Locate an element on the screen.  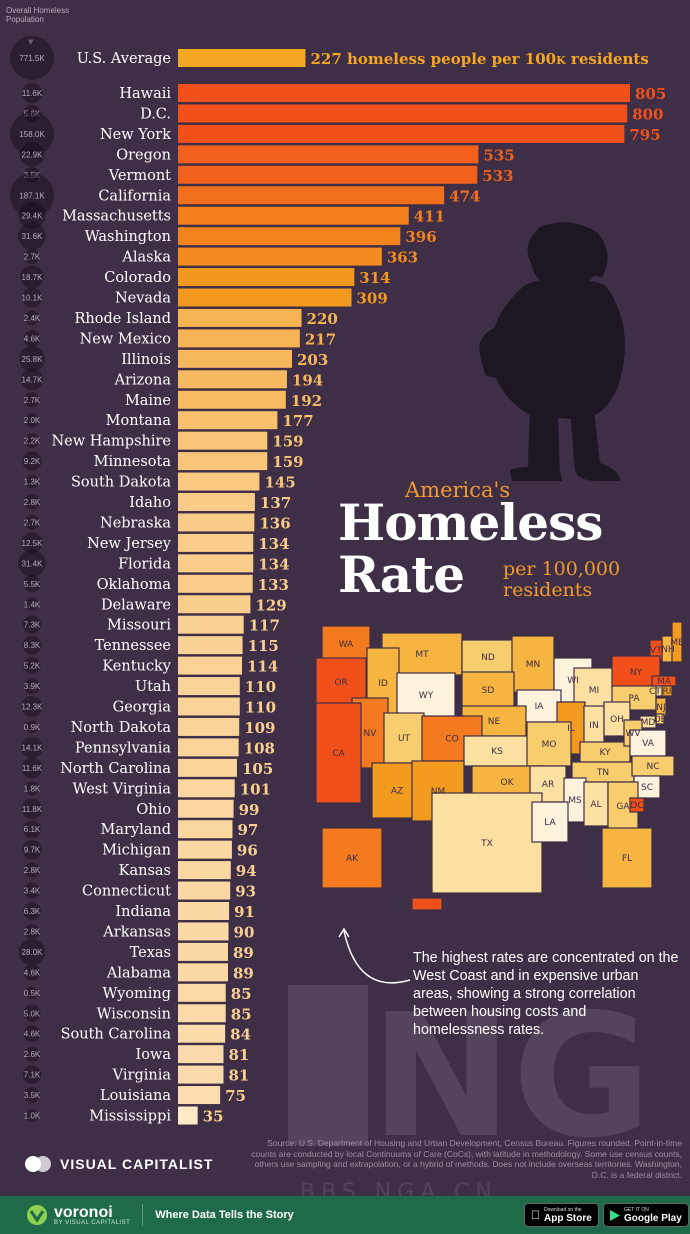
map-label-mo: MO is located at coordinates (549, 745).